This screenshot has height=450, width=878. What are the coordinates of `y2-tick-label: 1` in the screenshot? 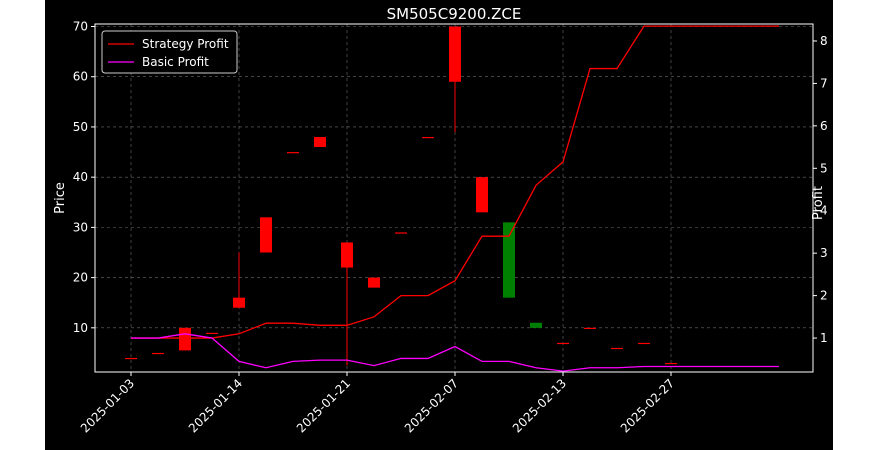 It's located at (824, 338).